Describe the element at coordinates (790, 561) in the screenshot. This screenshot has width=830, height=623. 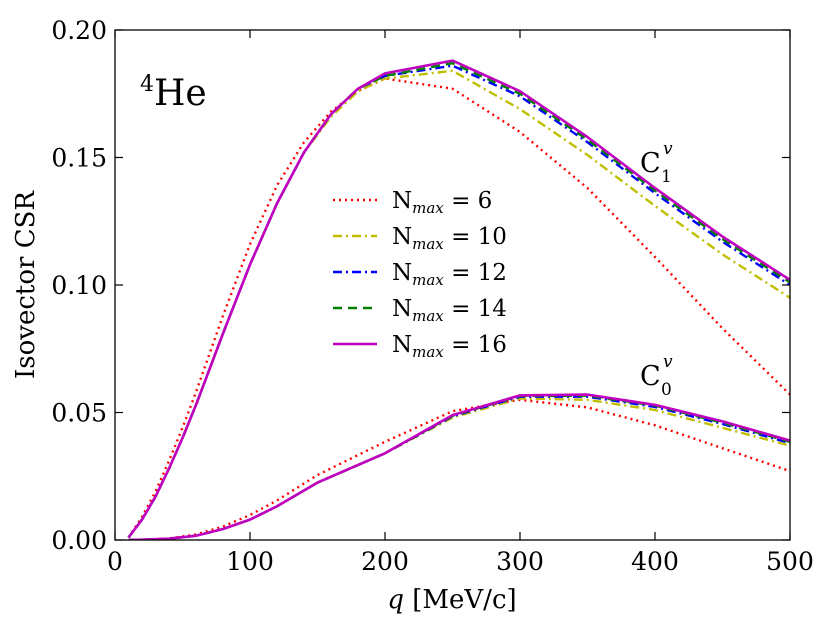
I see `x-tick-label: 500` at that location.